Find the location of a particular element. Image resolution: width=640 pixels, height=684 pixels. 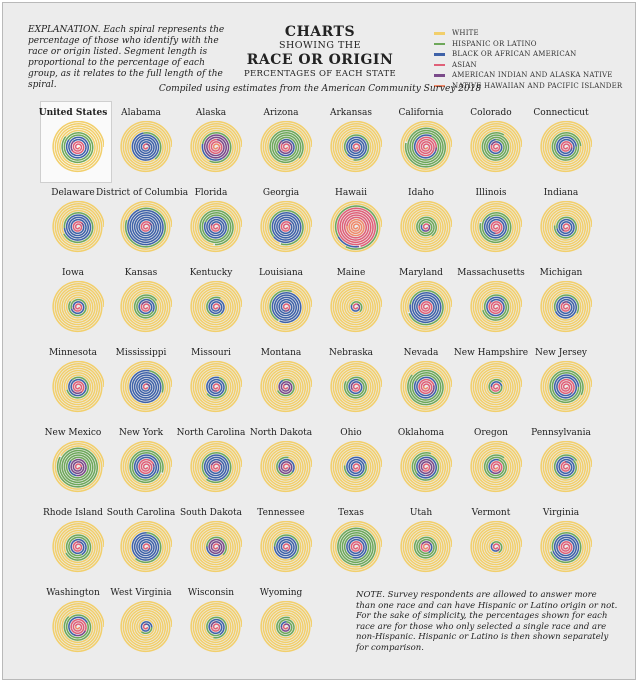

state-name: Connecticut is located at coordinates (561, 113).